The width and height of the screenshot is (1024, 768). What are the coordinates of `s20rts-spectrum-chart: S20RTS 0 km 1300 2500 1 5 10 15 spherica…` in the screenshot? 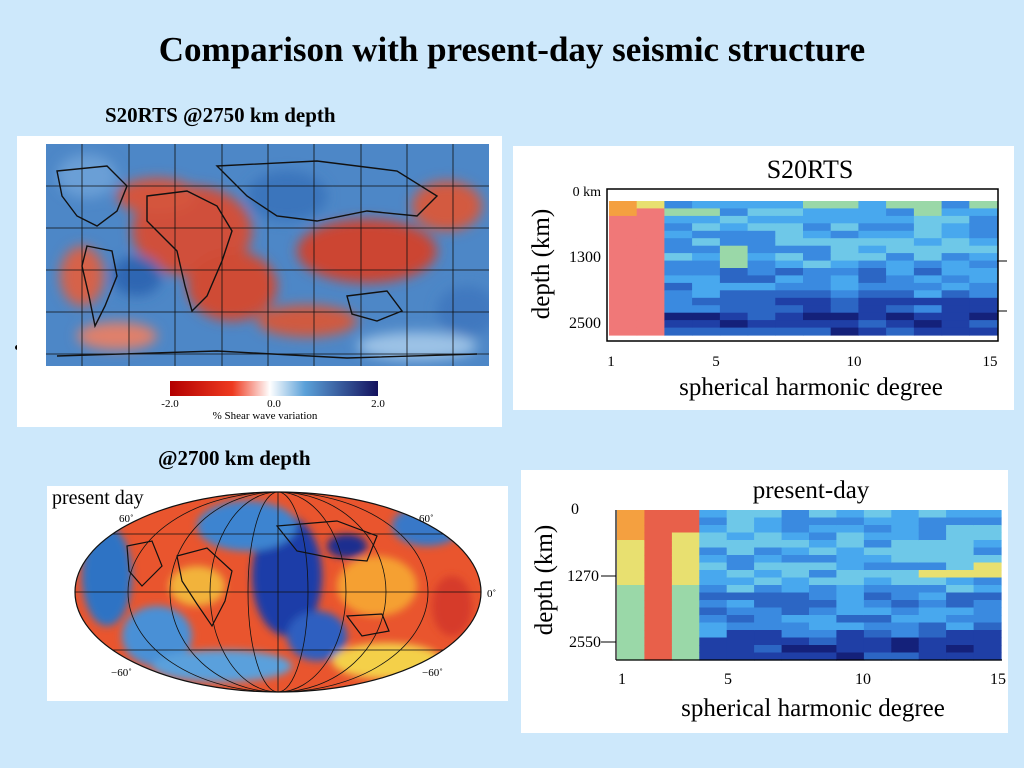 It's located at (767, 278).